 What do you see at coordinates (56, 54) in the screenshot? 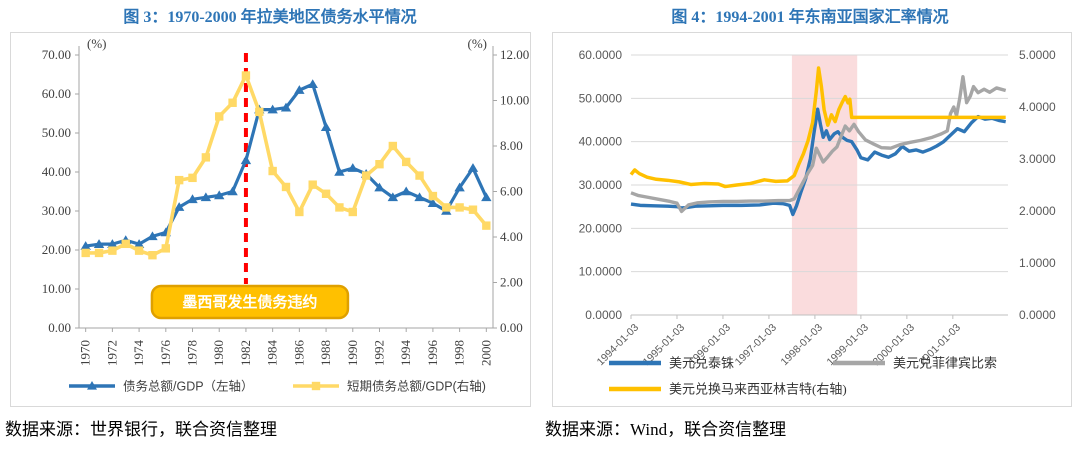
I see `fig3-left-axis-label: 70.00` at bounding box center [56, 54].